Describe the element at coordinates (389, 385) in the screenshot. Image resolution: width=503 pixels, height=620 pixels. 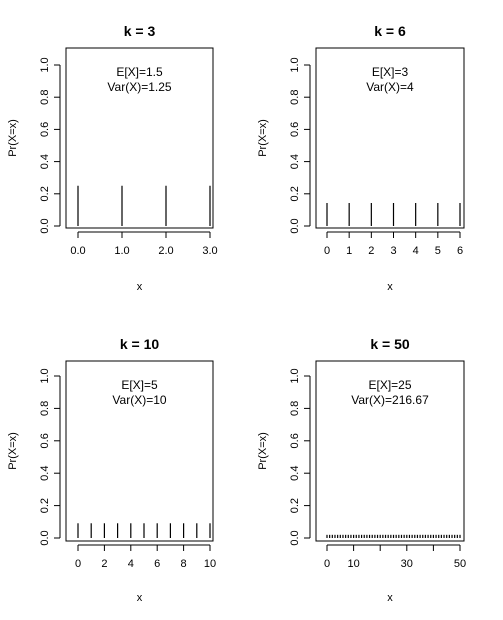
I see `stat-annotation: E[X]=25` at that location.